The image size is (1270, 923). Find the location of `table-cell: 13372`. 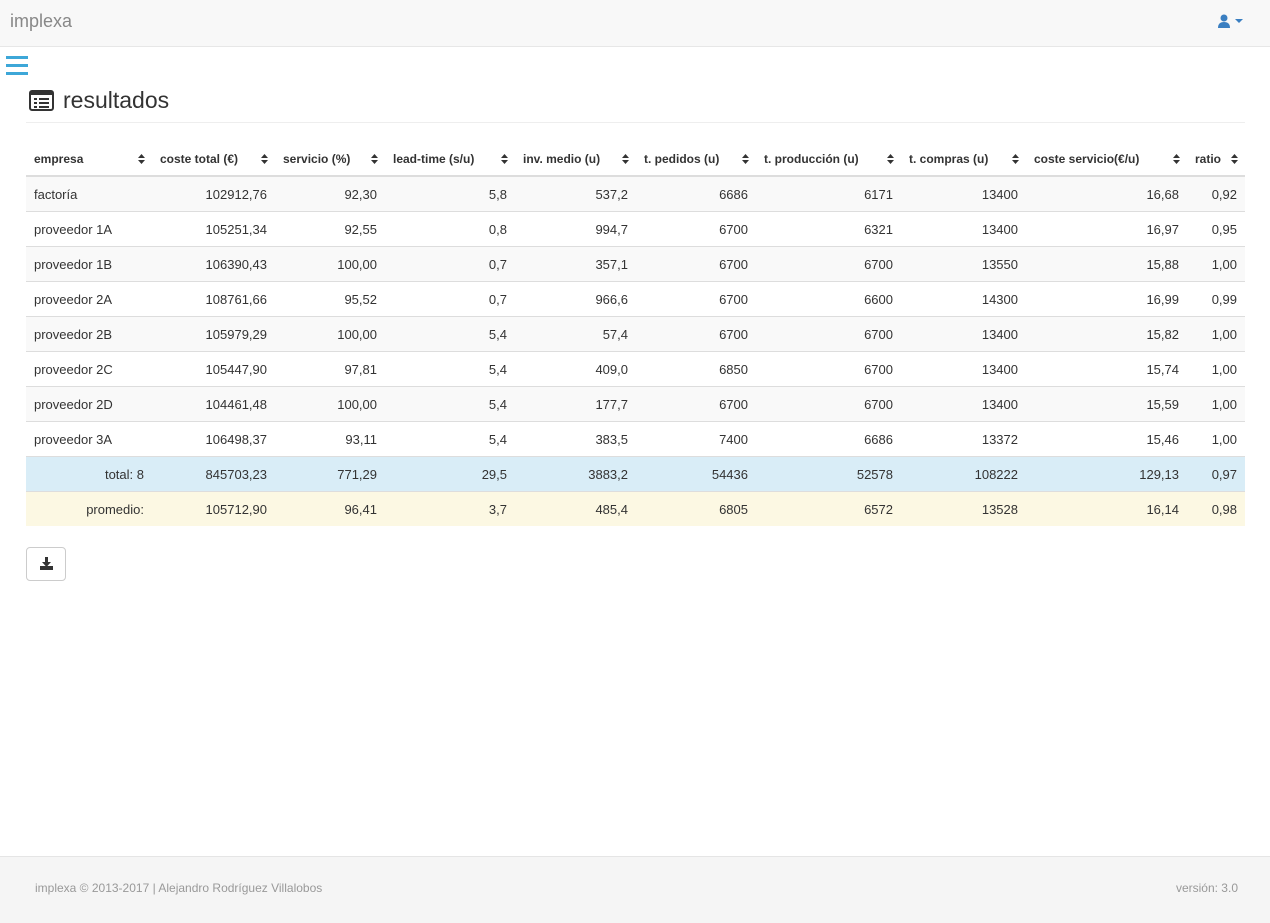

table-cell: 13372 is located at coordinates (963, 439).